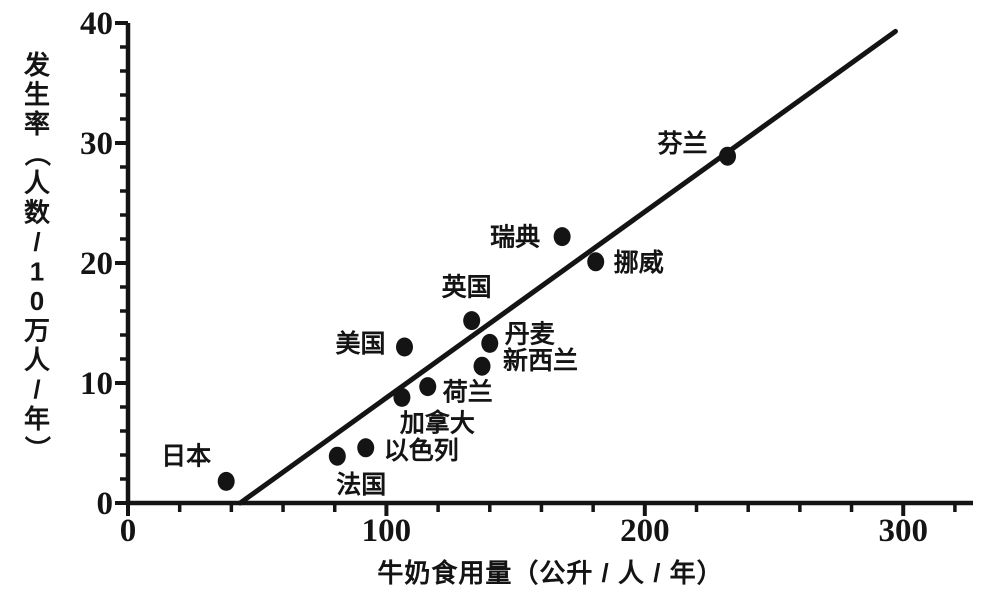  Describe the element at coordinates (128, 531) in the screenshot. I see `x-tick-label: 0` at that location.